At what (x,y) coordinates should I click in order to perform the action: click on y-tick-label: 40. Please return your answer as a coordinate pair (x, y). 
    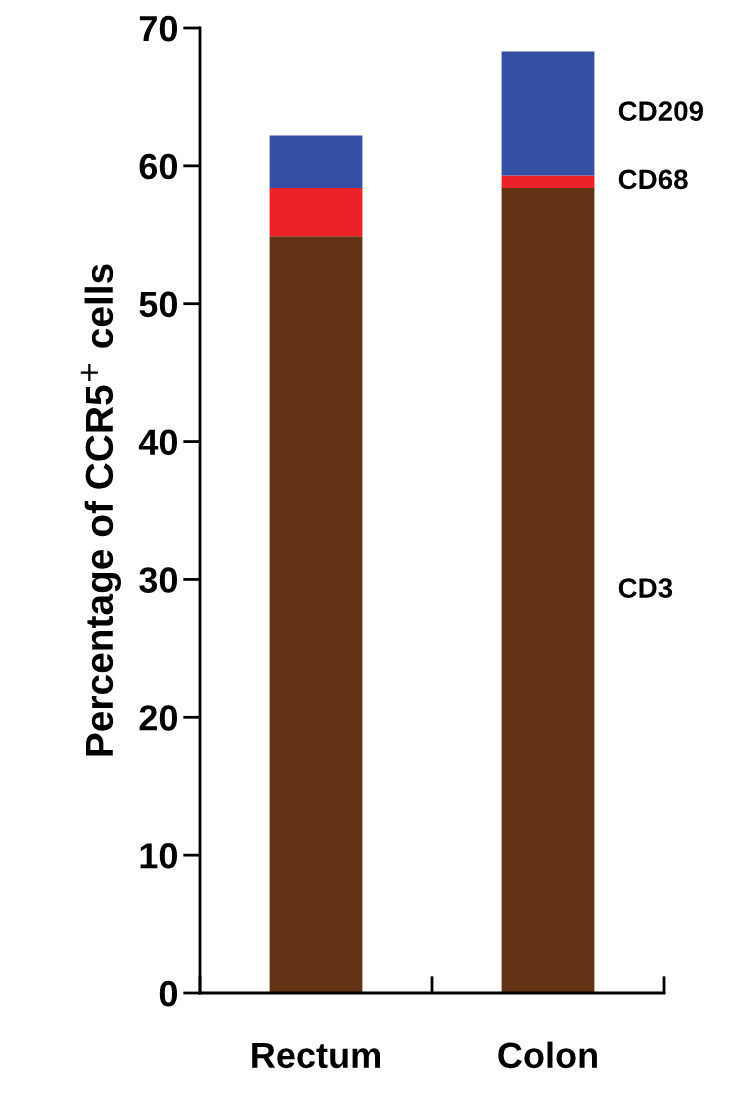
    Looking at the image, I should click on (157, 442).